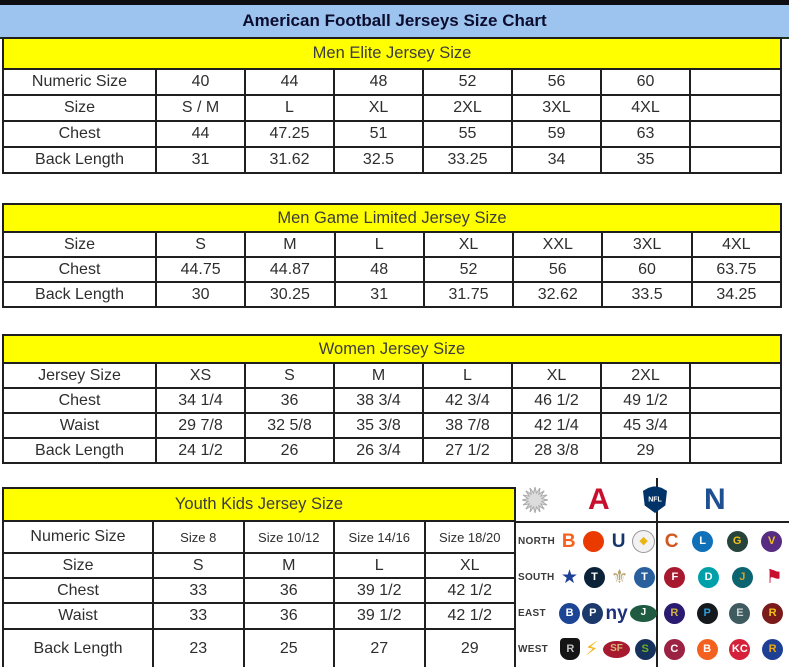 This screenshot has width=789, height=667. I want to click on conference-header-row: A NFL N, so click(652, 500).